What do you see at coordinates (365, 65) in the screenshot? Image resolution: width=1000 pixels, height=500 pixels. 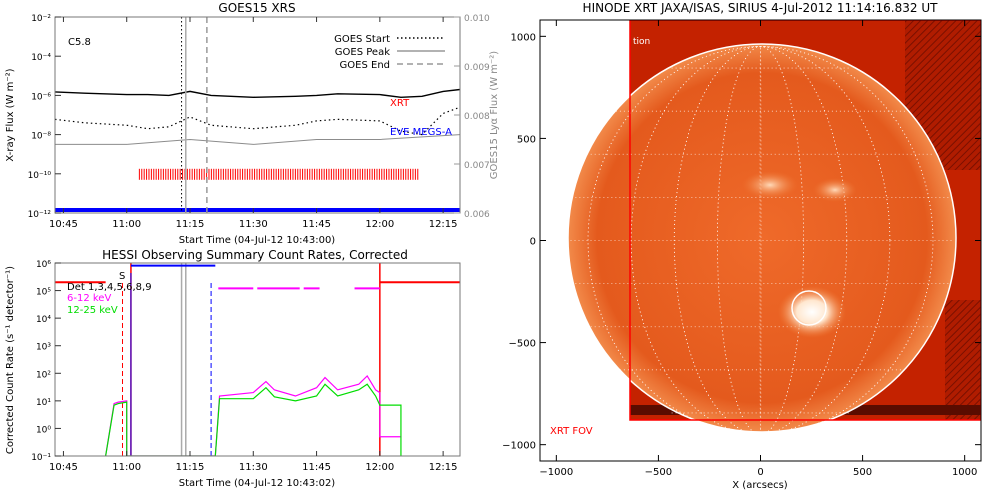 I see `legend-goes-end: GOES End` at bounding box center [365, 65].